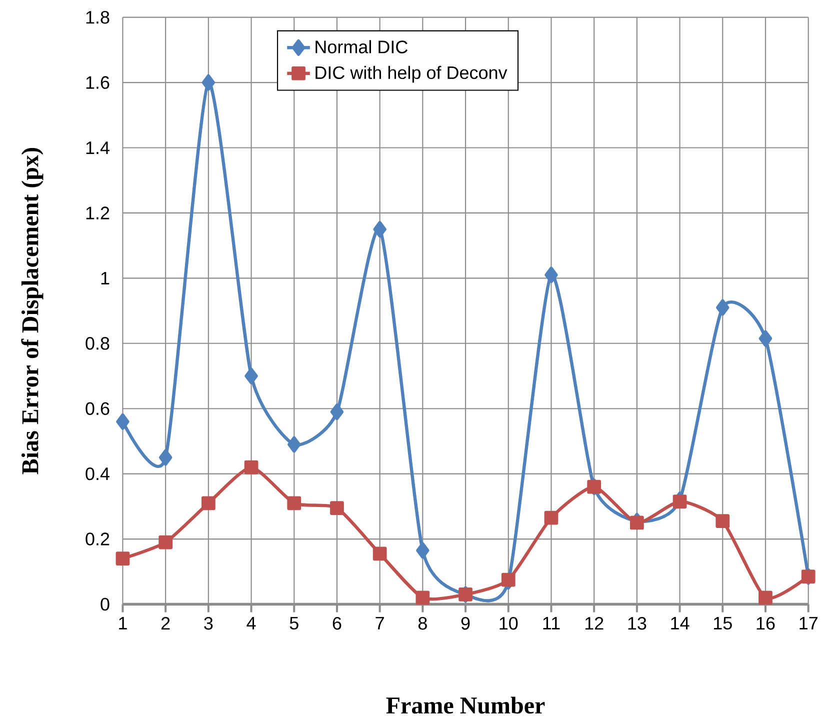 This screenshot has height=722, width=823. I want to click on x-tick-label: 15, so click(723, 623).